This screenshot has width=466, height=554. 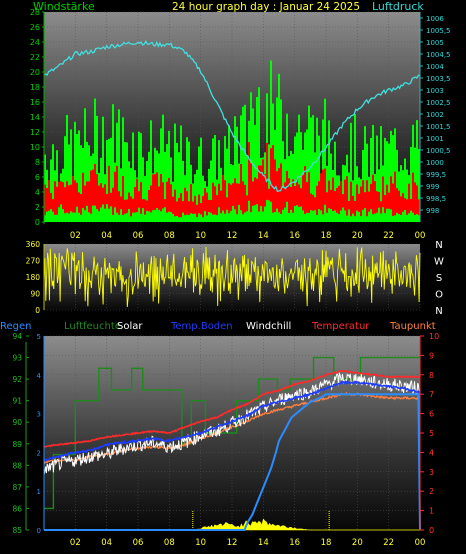 What do you see at coordinates (266, 7) in the screenshot?
I see `graph-title: 24 hour graph day : Januar 24 2025` at bounding box center [266, 7].